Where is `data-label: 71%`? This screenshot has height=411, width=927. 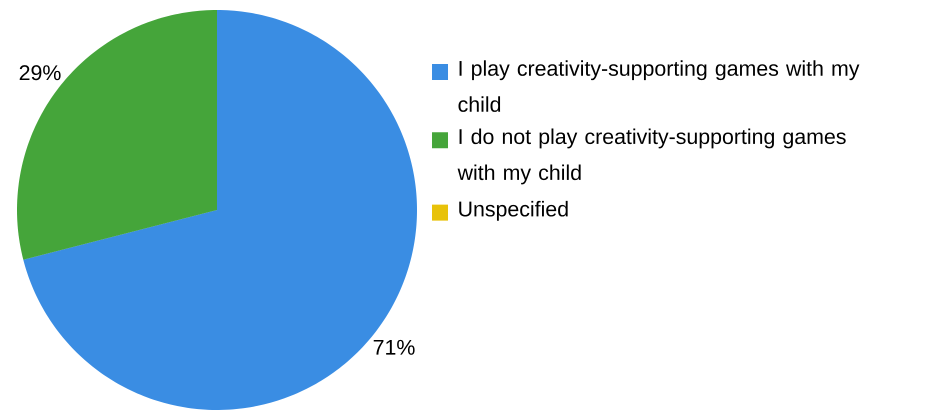
data-label: 71% is located at coordinates (394, 347).